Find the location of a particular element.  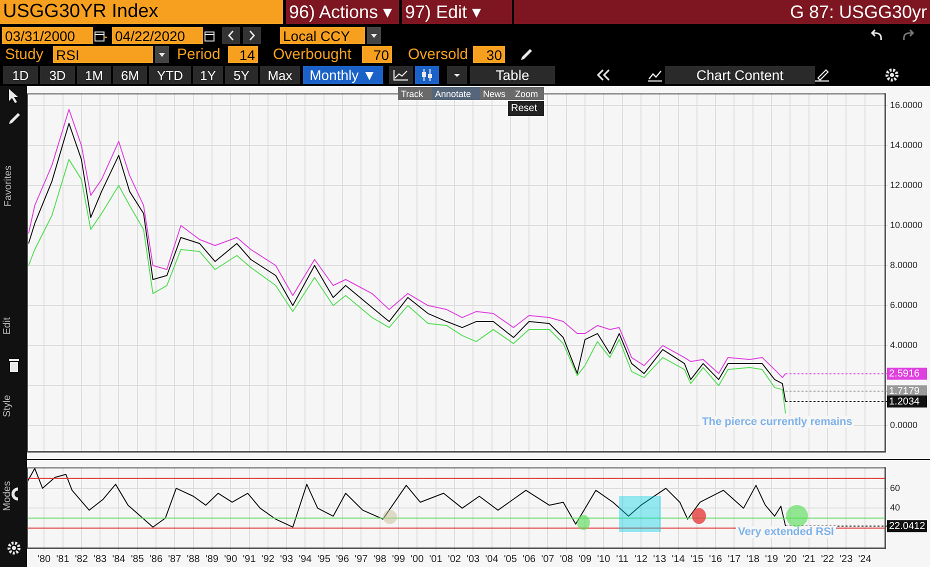

annotation: 22.0412 is located at coordinates (907, 526).